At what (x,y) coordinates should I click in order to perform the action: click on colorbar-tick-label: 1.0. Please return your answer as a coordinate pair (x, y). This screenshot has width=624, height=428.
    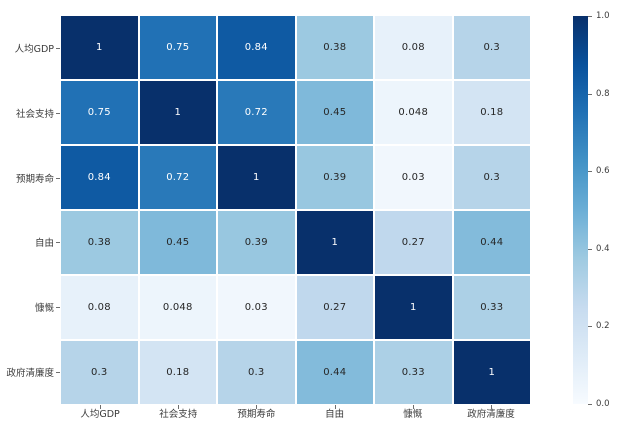
    Looking at the image, I should click on (603, 16).